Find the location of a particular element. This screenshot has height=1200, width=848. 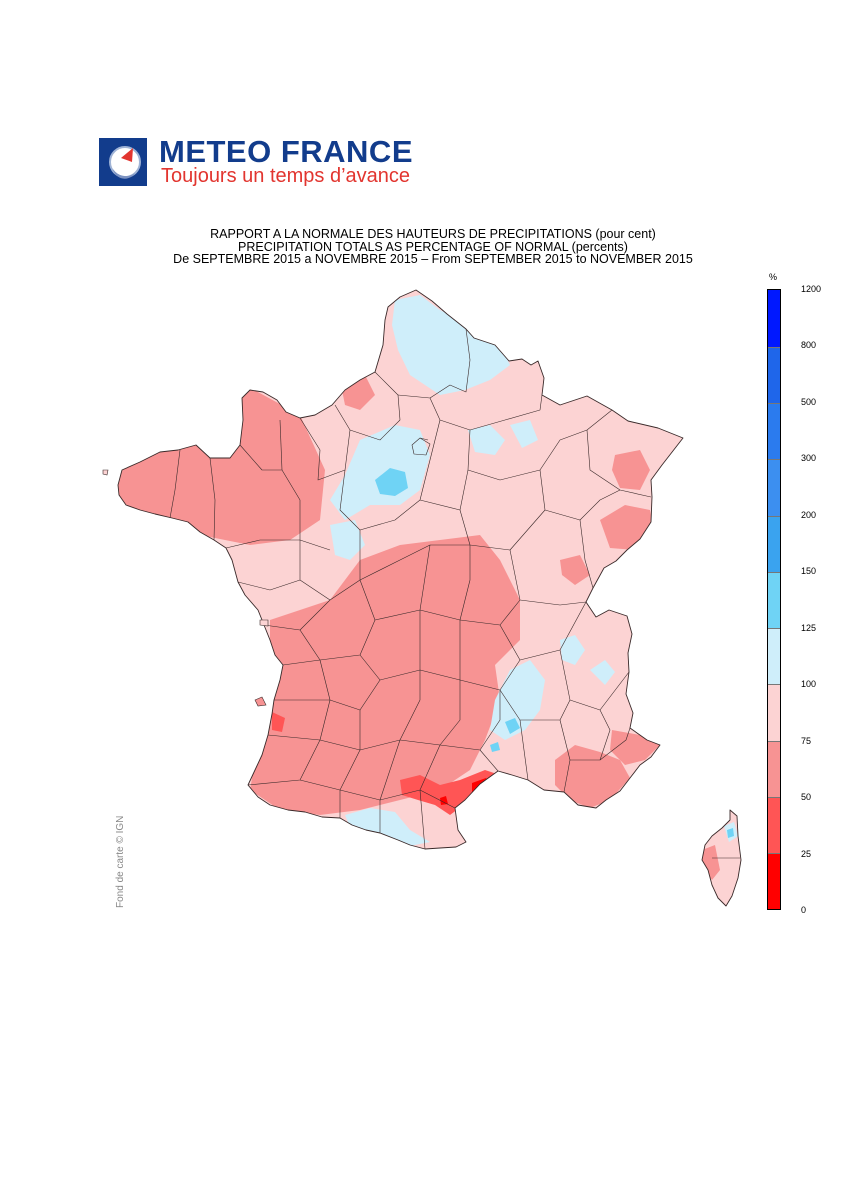

legend-label: 500 is located at coordinates (809, 401).